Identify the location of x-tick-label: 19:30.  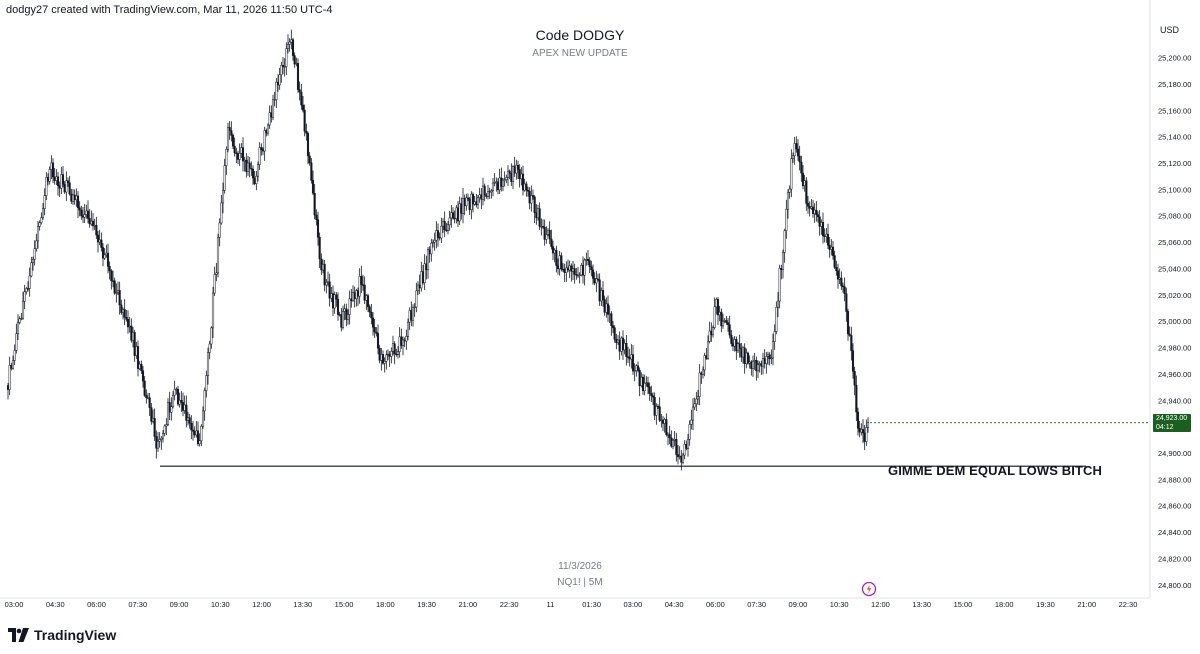
(1045, 604).